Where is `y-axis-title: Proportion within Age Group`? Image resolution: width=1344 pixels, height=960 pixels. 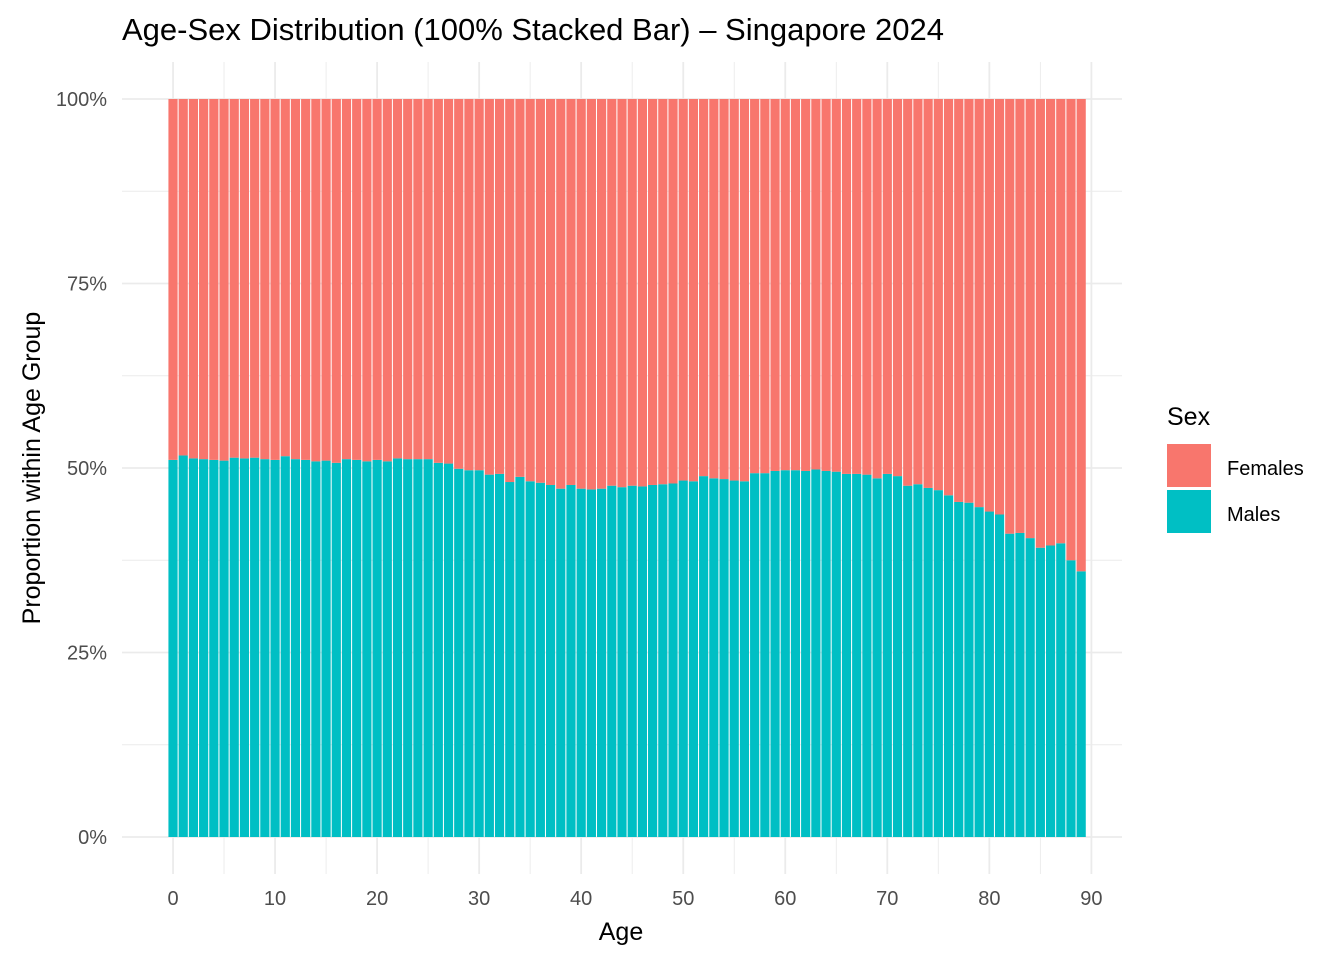 y-axis-title: Proportion within Age Group is located at coordinates (32, 468).